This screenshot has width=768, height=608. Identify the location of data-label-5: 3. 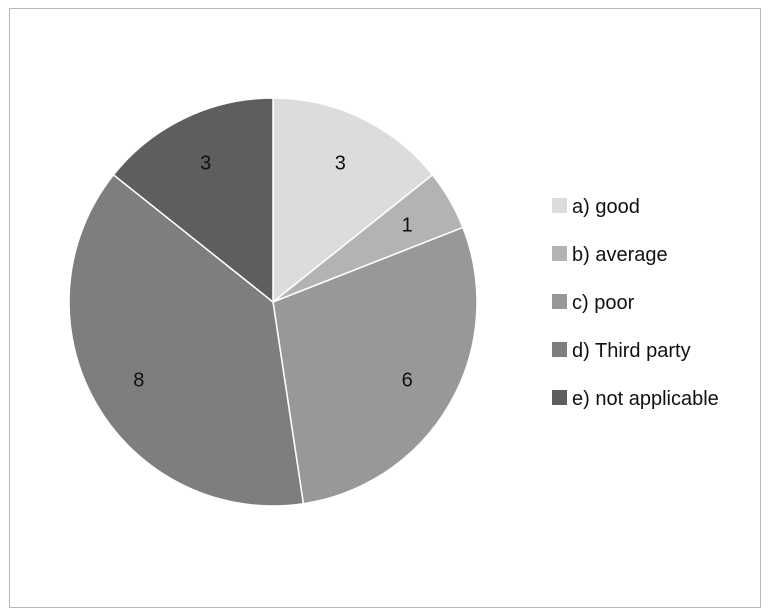
(205, 163).